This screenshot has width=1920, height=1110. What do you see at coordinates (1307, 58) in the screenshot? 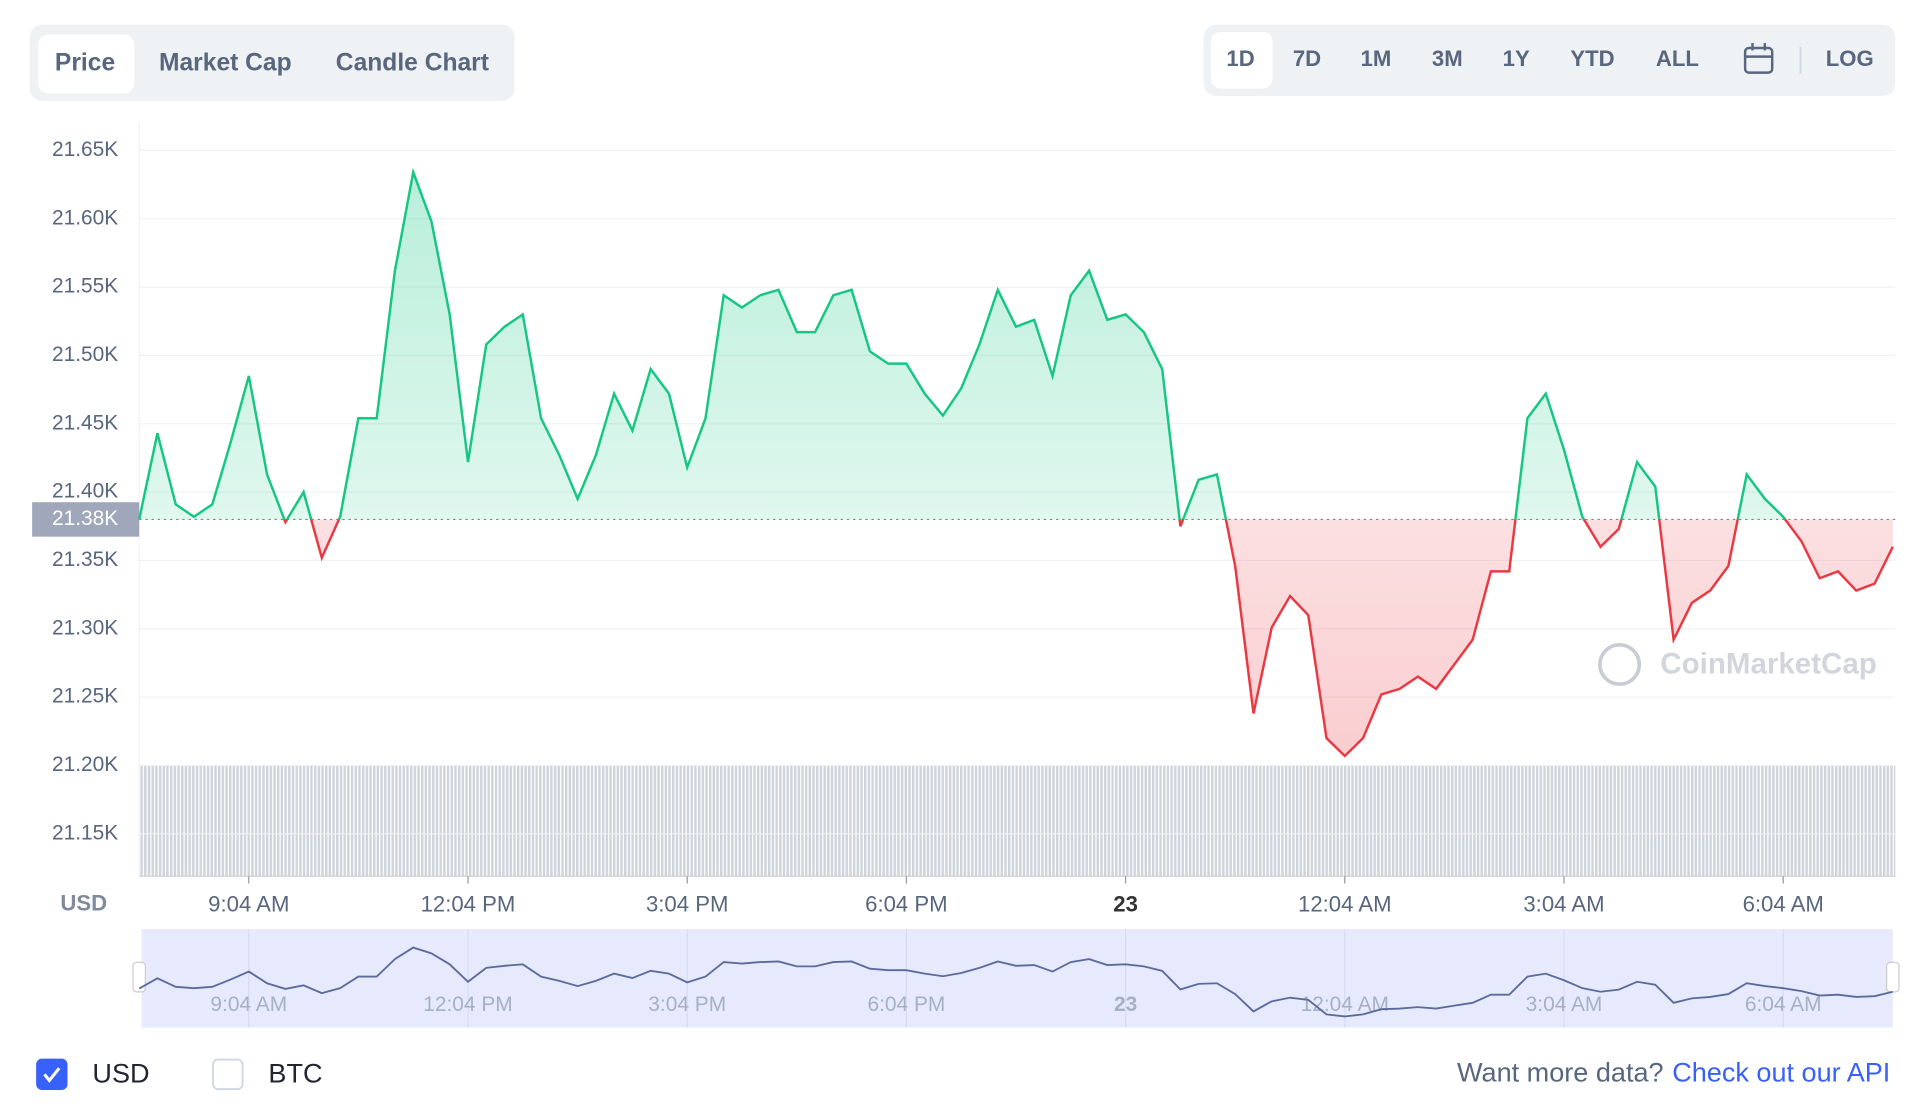
I see `range-button: 7D` at bounding box center [1307, 58].